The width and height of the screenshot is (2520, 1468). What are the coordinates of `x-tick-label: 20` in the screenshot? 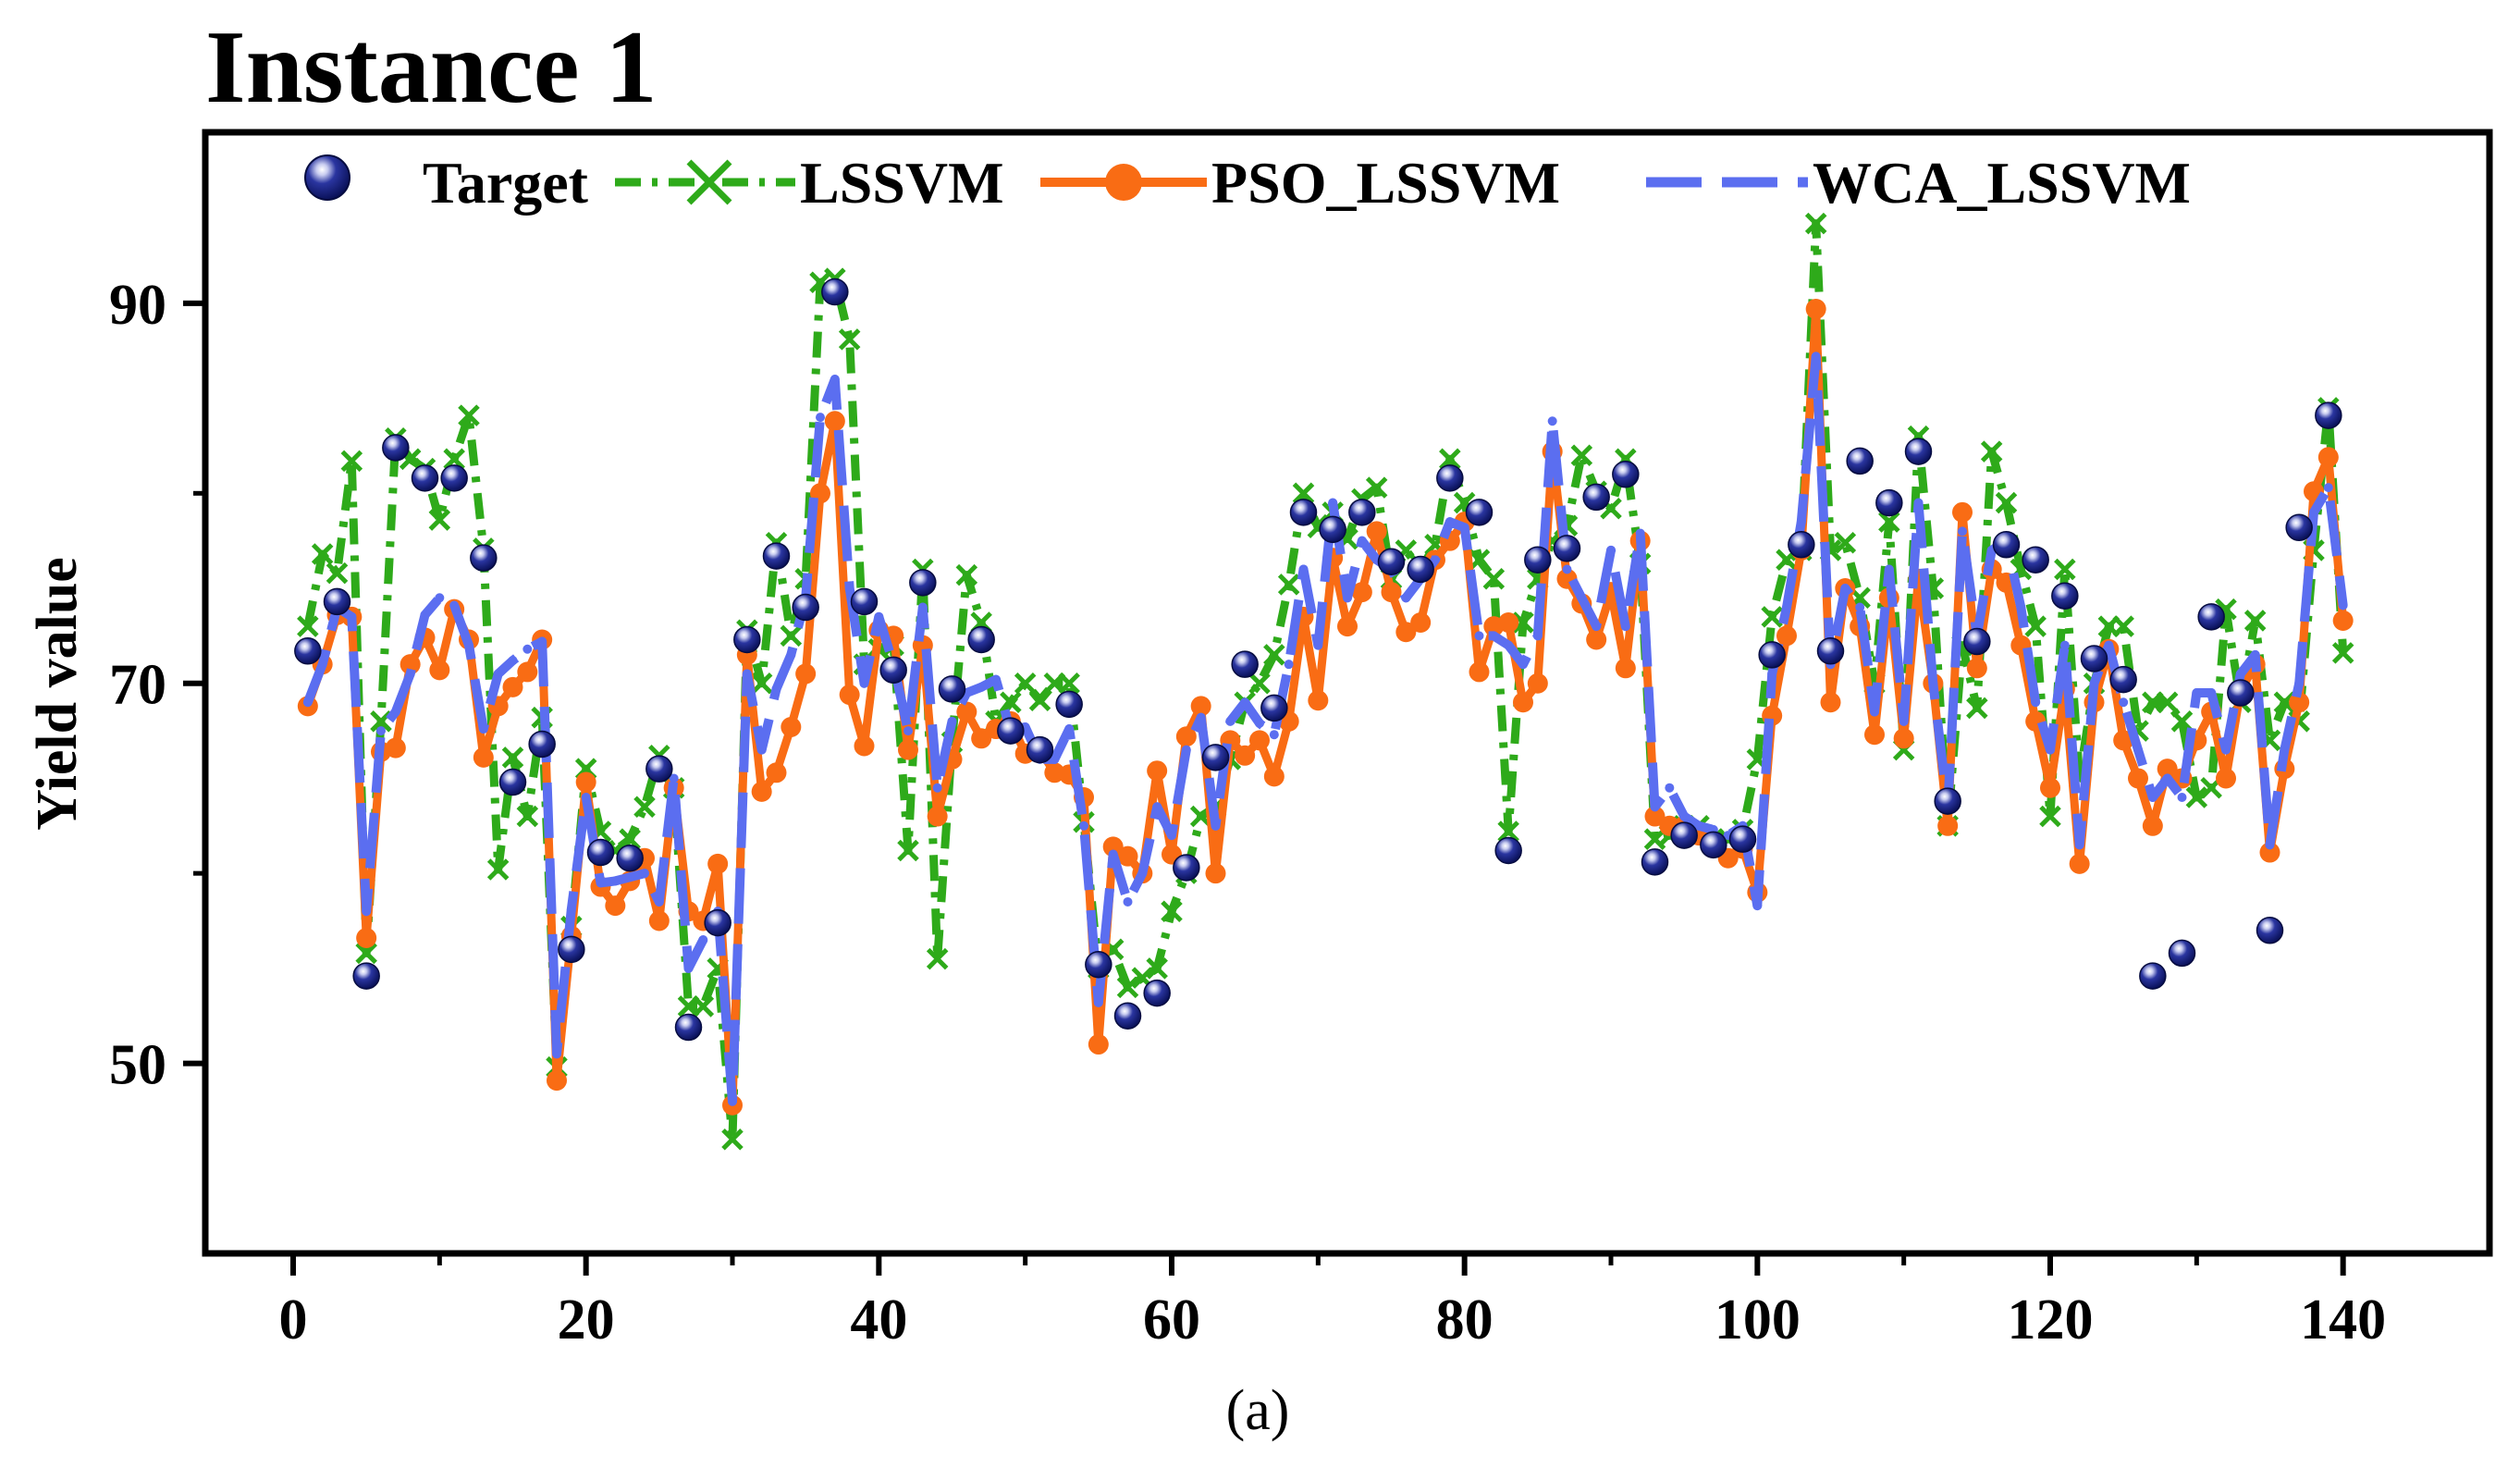 It's located at (586, 1320).